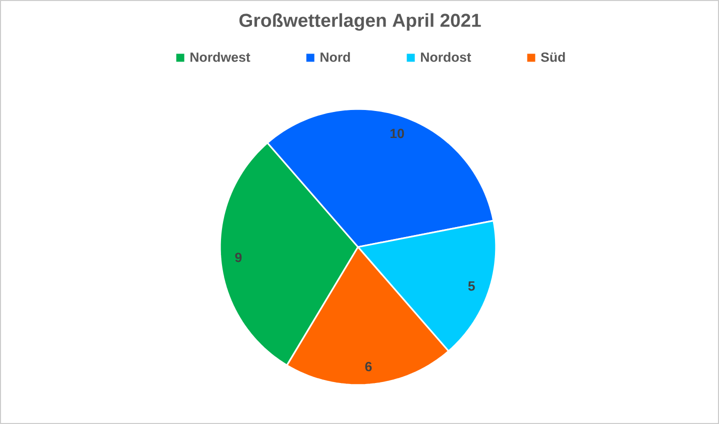 The width and height of the screenshot is (719, 424). What do you see at coordinates (397, 133) in the screenshot?
I see `data-label: 10` at bounding box center [397, 133].